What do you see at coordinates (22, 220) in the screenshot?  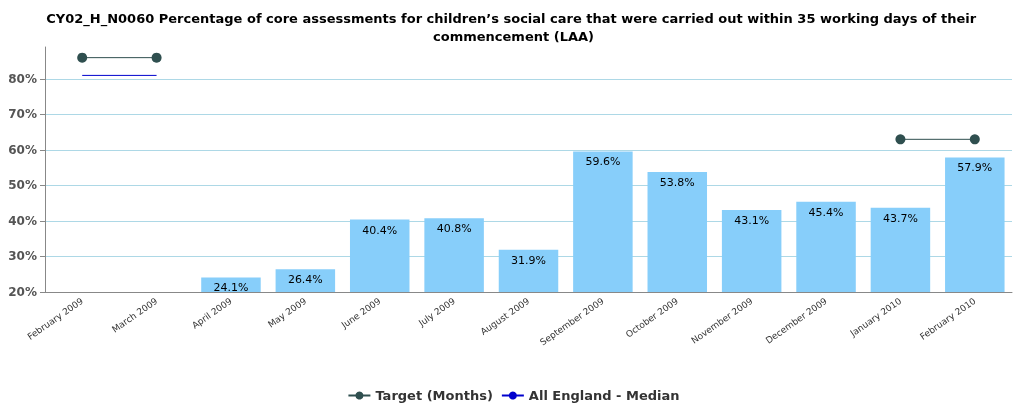 I see `y-tick-label: 40%` at bounding box center [22, 220].